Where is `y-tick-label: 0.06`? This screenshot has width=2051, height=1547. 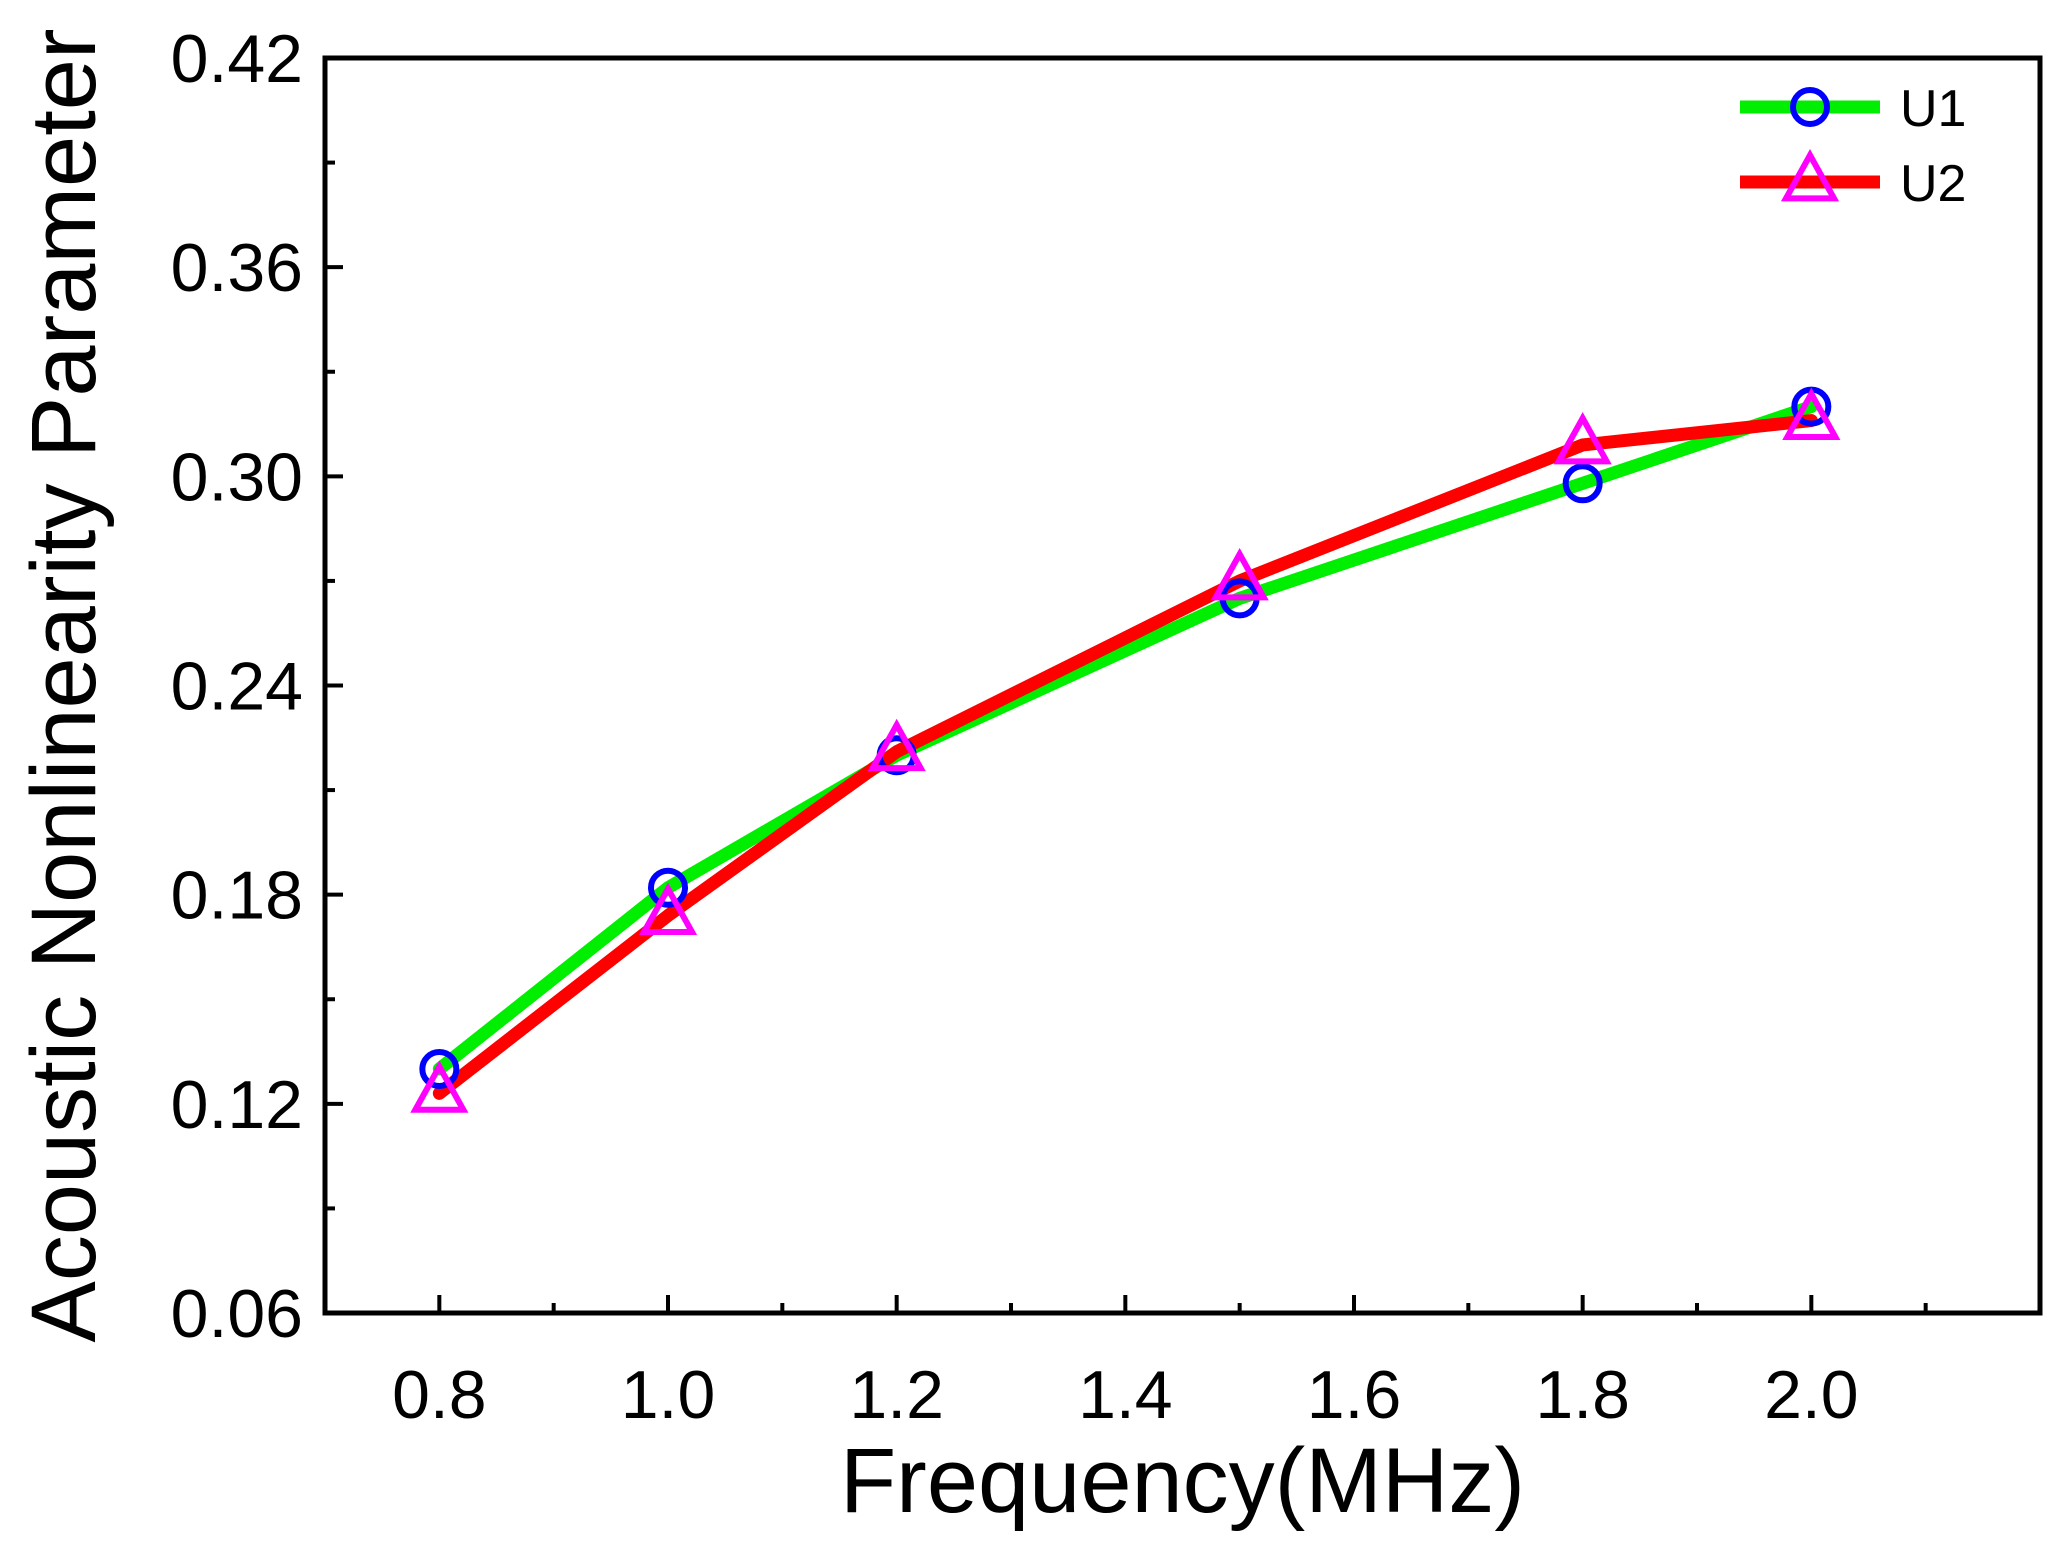
y-tick-label: 0.06 is located at coordinates (237, 1314).